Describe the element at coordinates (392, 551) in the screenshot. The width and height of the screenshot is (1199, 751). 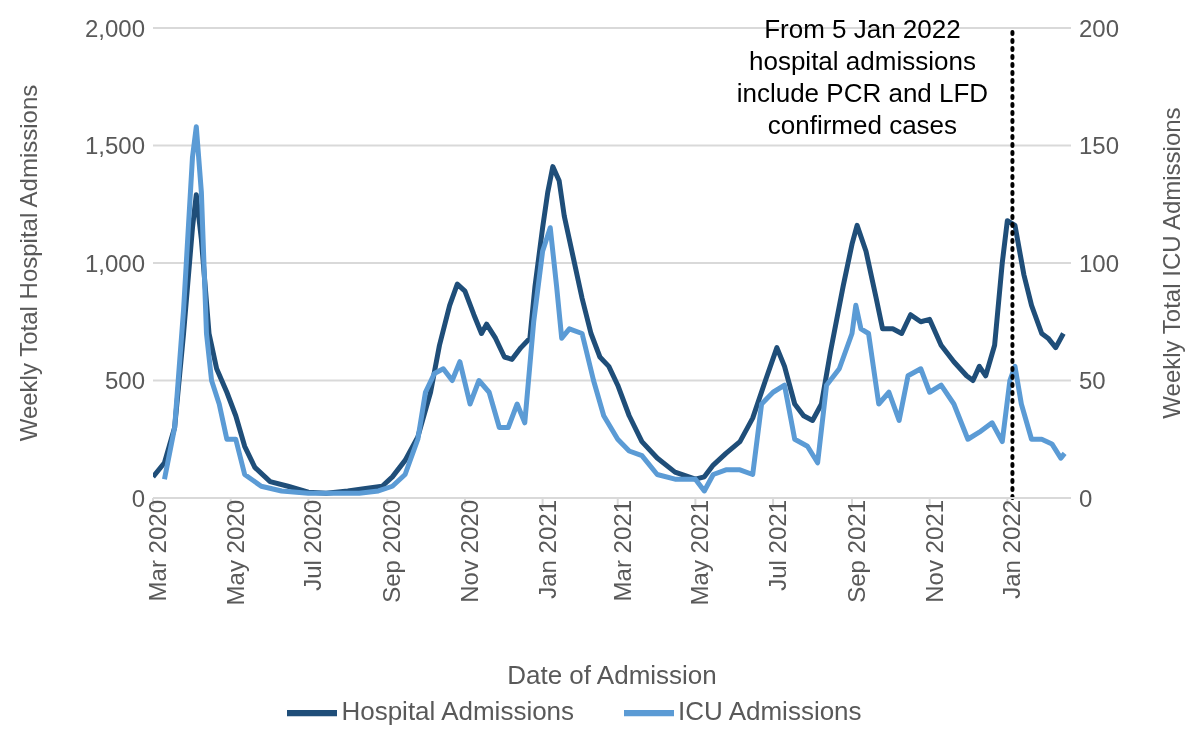
I see `x-tick-label: Sep 2020` at that location.